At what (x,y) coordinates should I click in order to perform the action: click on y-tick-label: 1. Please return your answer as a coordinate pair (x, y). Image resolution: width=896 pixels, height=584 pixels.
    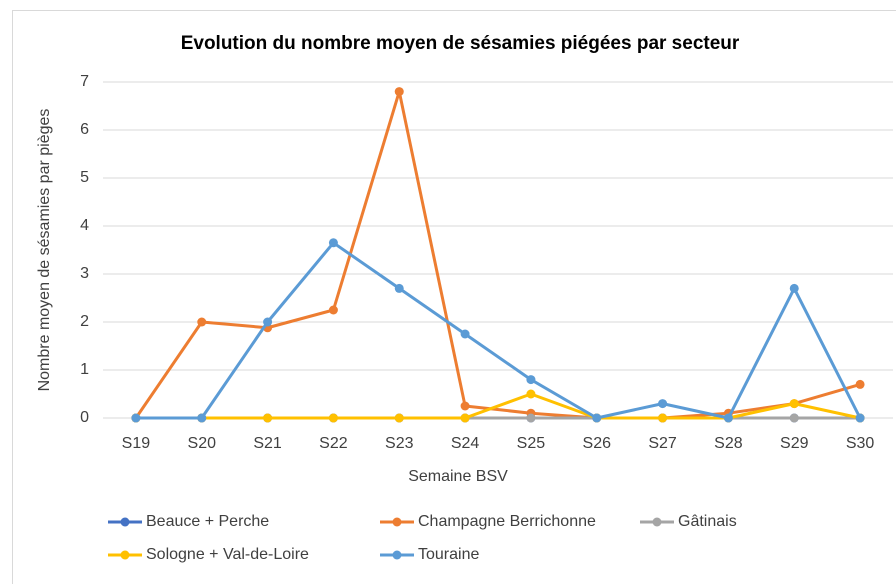
    Looking at the image, I should click on (84, 369).